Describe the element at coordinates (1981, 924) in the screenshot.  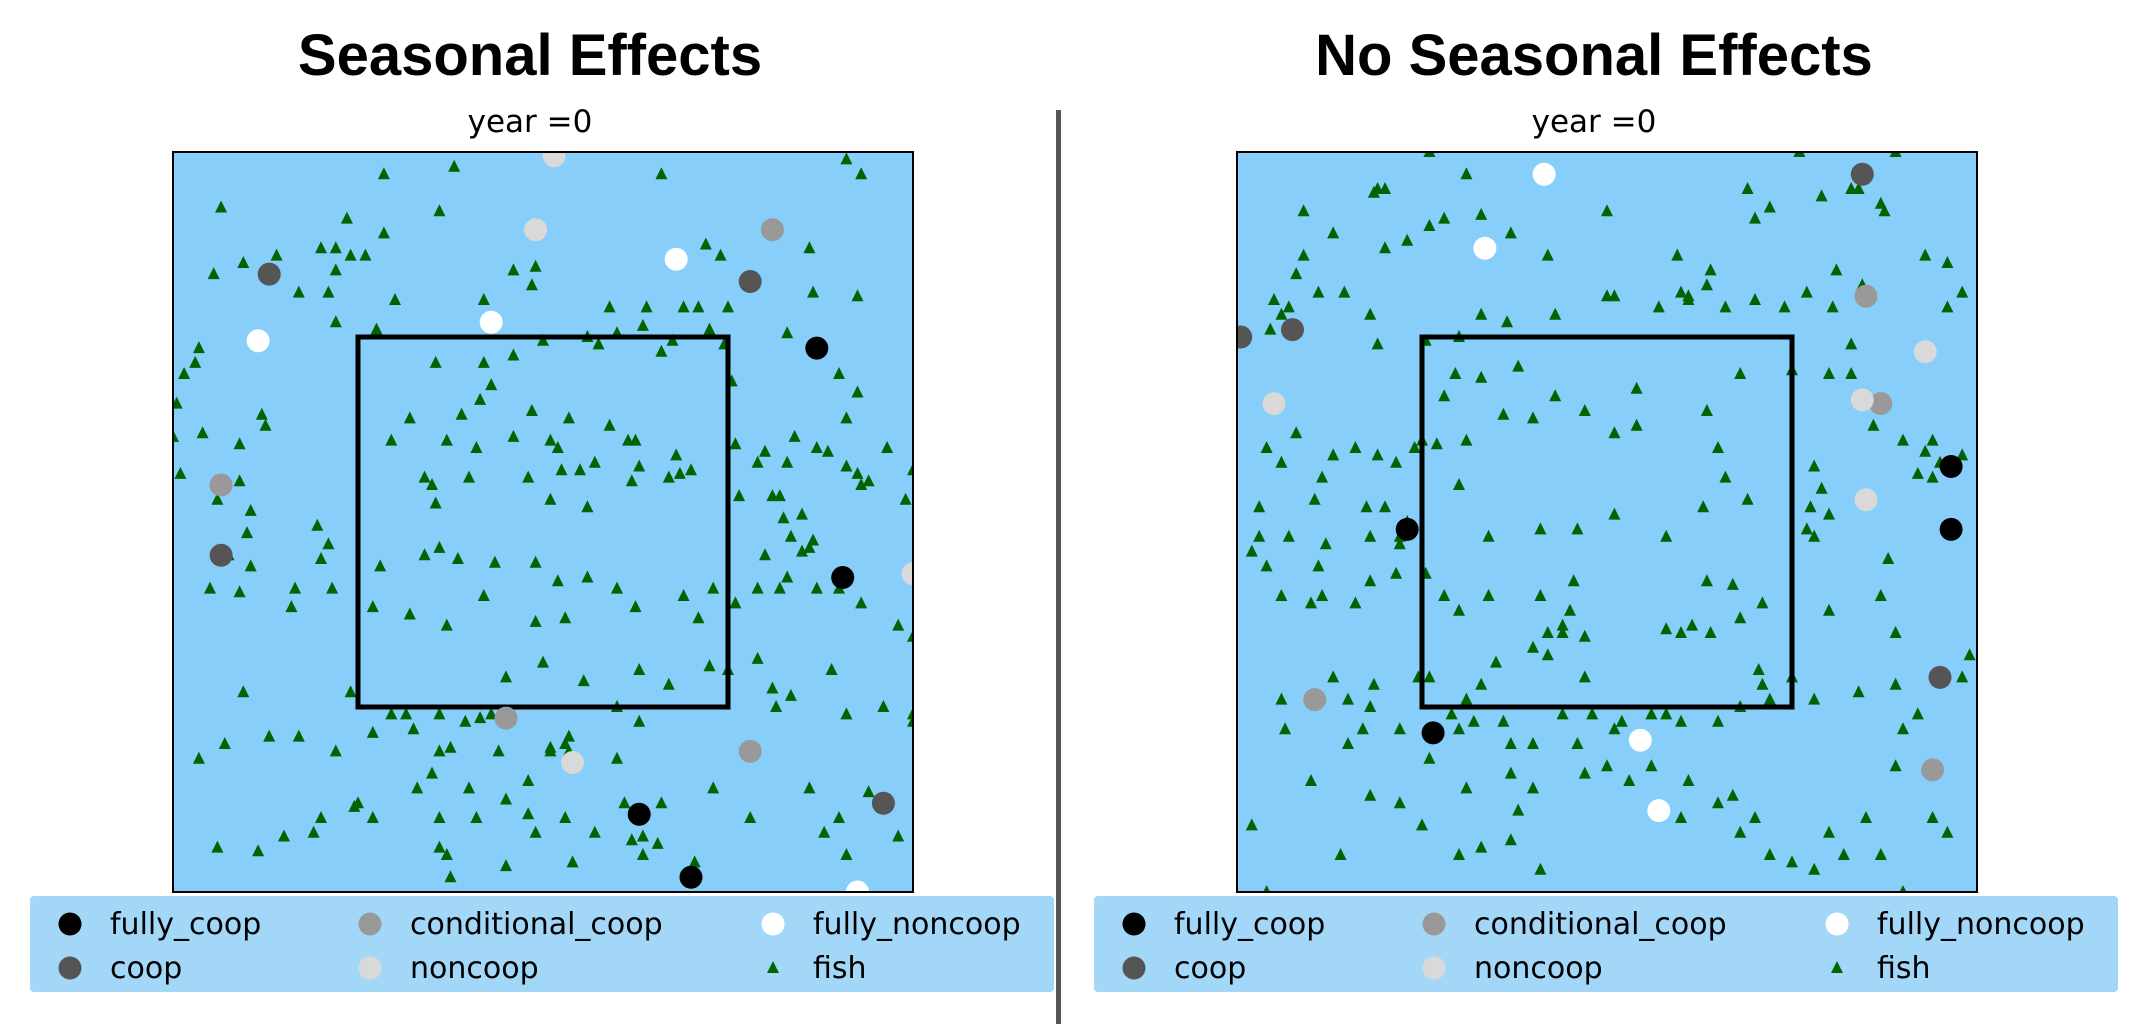
I see `legend-label: fully_noncoop` at that location.